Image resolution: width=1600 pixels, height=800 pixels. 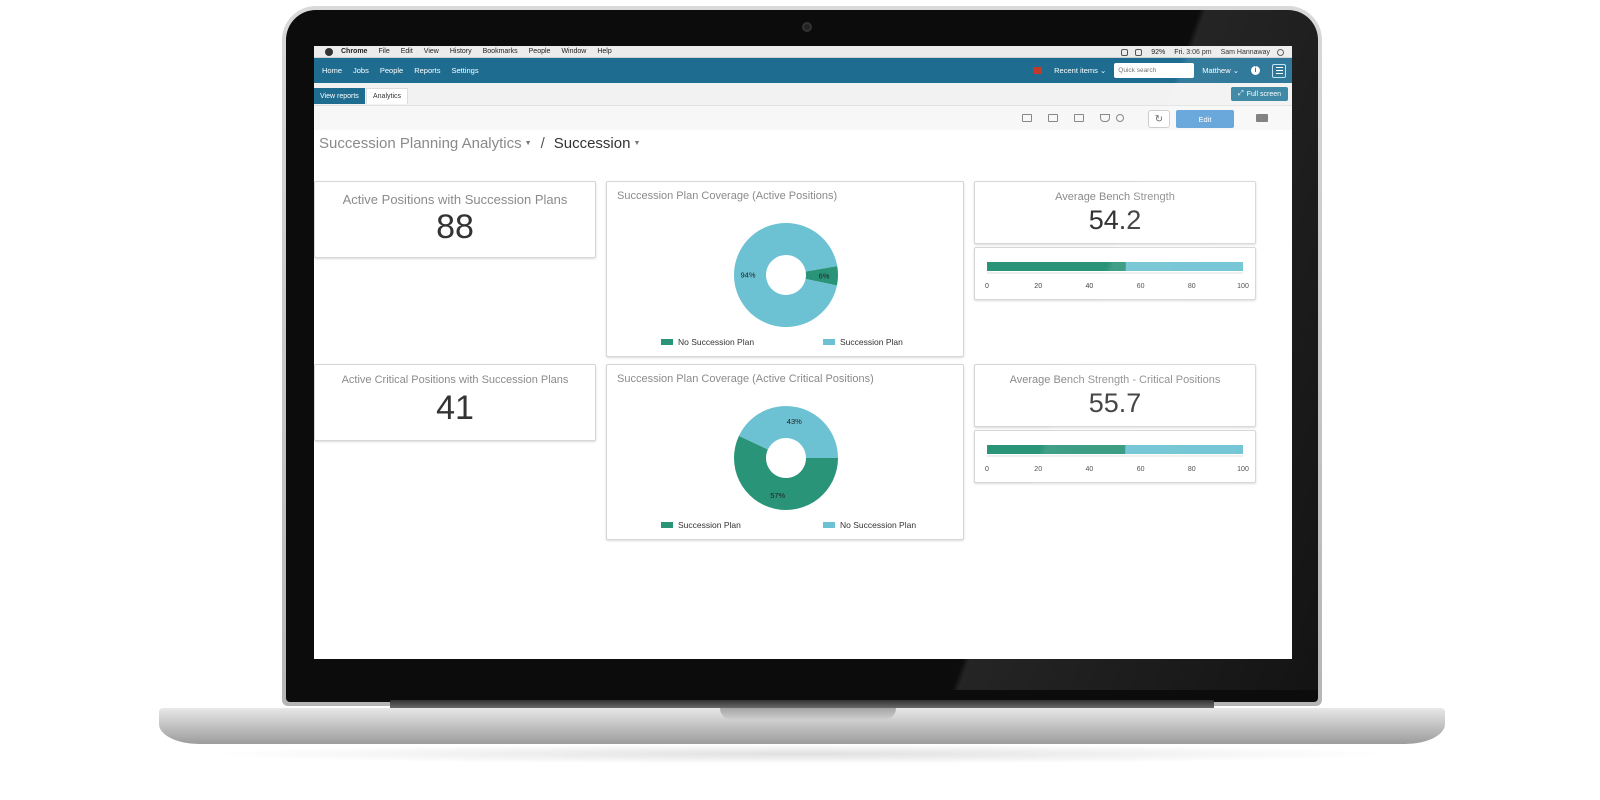 I want to click on bench-bar-critical: 0 20 40 60 80 100, so click(x=1117, y=459).